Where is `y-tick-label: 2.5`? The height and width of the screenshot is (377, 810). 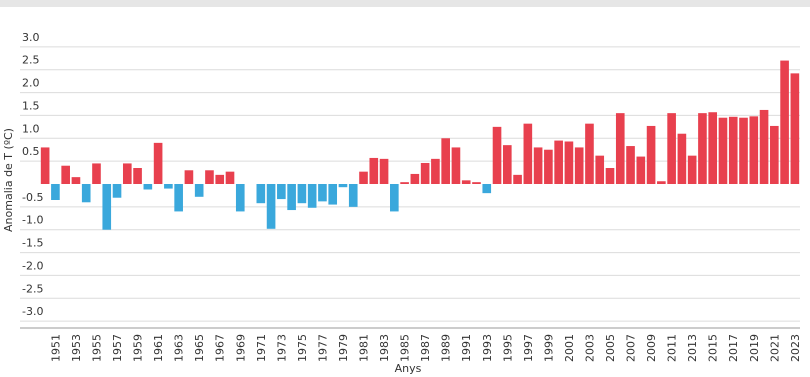
y-tick-label: 2.5 is located at coordinates (31, 60).